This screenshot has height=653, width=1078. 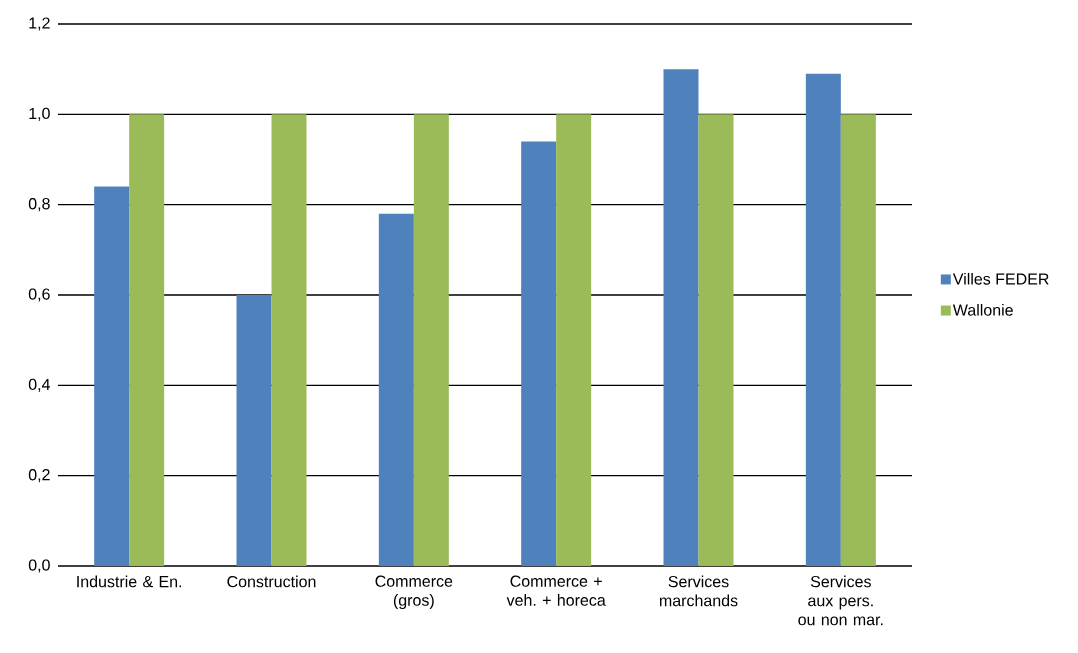 What do you see at coordinates (39, 205) in the screenshot?
I see `y-tick-label: 0,8` at bounding box center [39, 205].